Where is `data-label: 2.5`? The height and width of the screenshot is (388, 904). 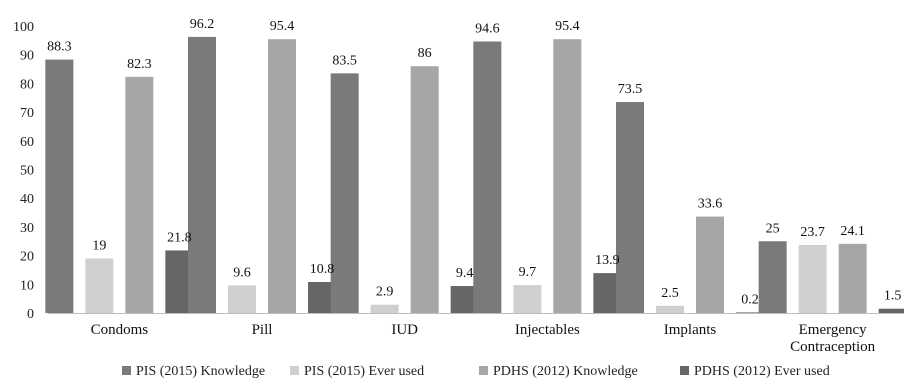
data-label: 2.5 is located at coordinates (670, 293).